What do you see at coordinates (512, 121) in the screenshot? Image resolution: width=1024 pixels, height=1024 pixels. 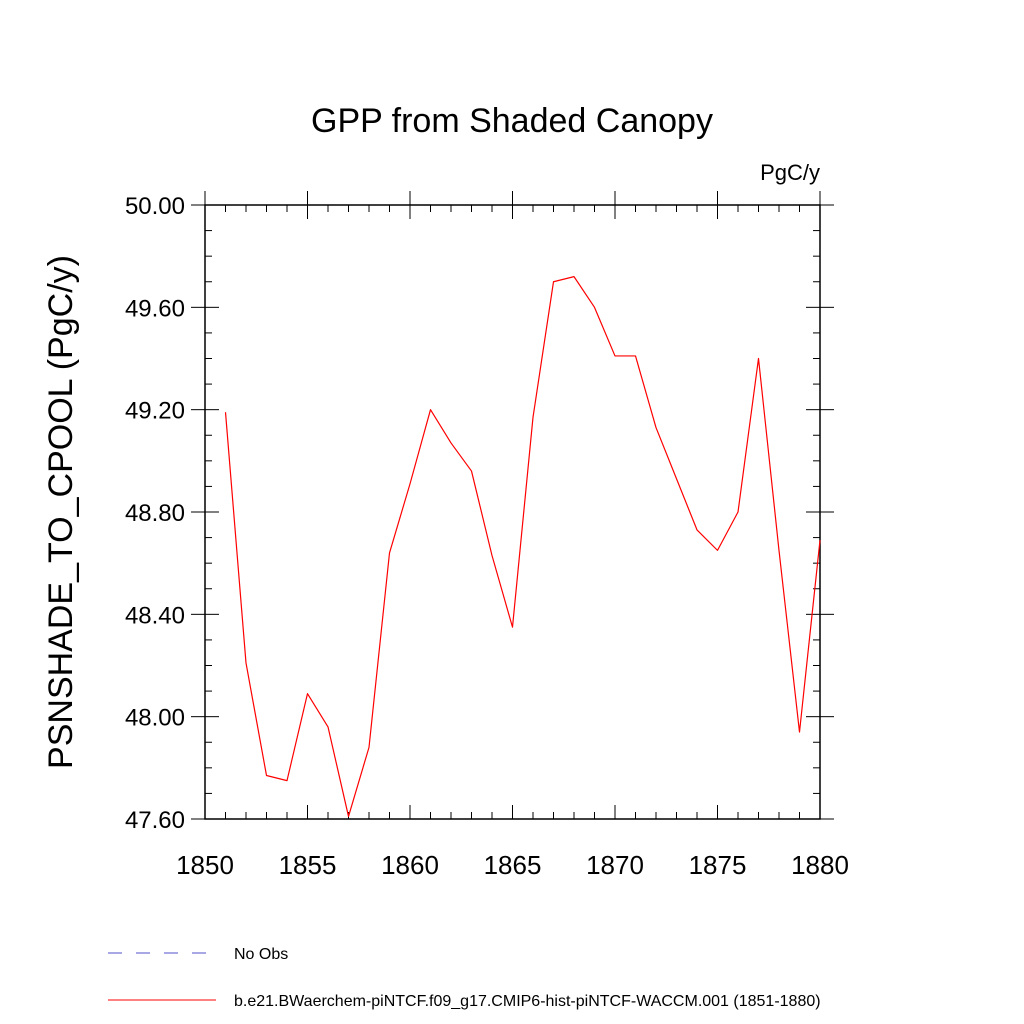 I see `chart-title: GPP from Shaded Canopy` at bounding box center [512, 121].